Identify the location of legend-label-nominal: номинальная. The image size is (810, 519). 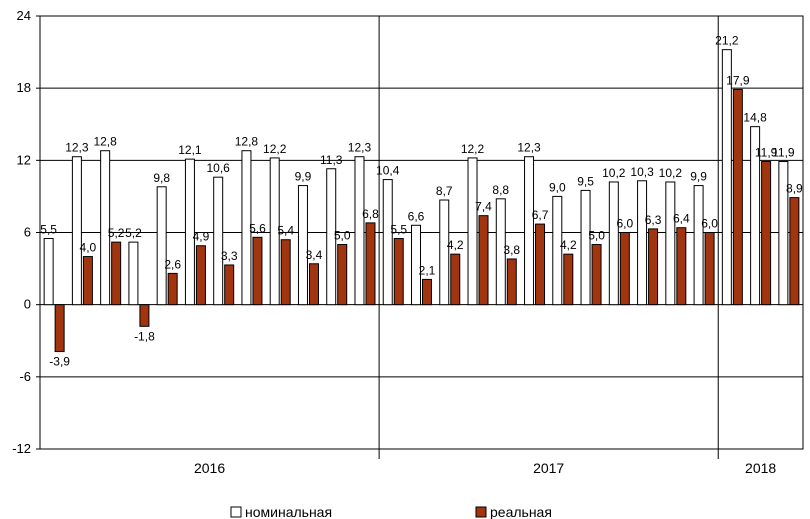
(288, 511).